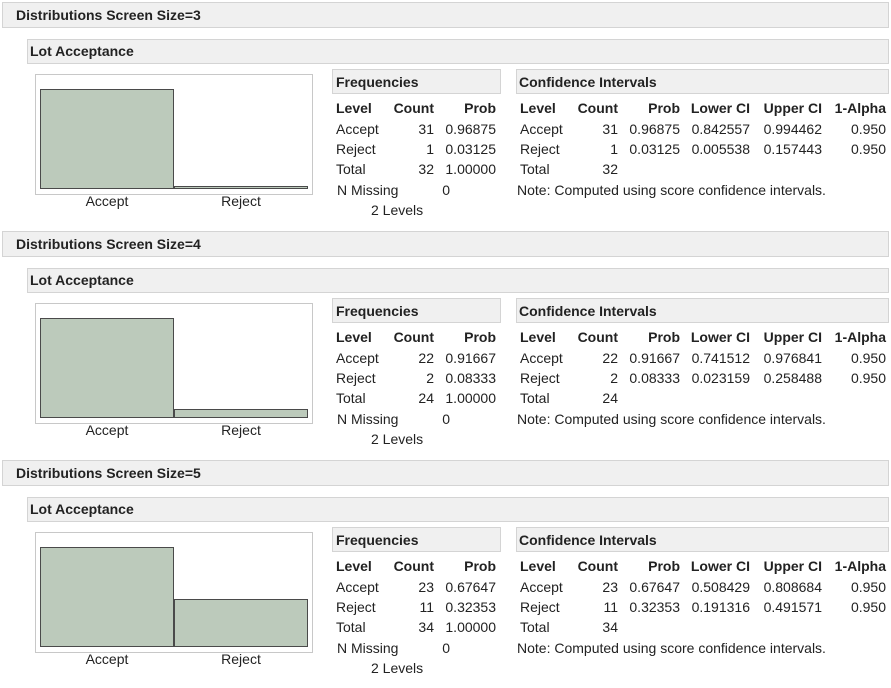 The height and width of the screenshot is (688, 891). What do you see at coordinates (720, 129) in the screenshot?
I see `table-cell: 0.842557` at bounding box center [720, 129].